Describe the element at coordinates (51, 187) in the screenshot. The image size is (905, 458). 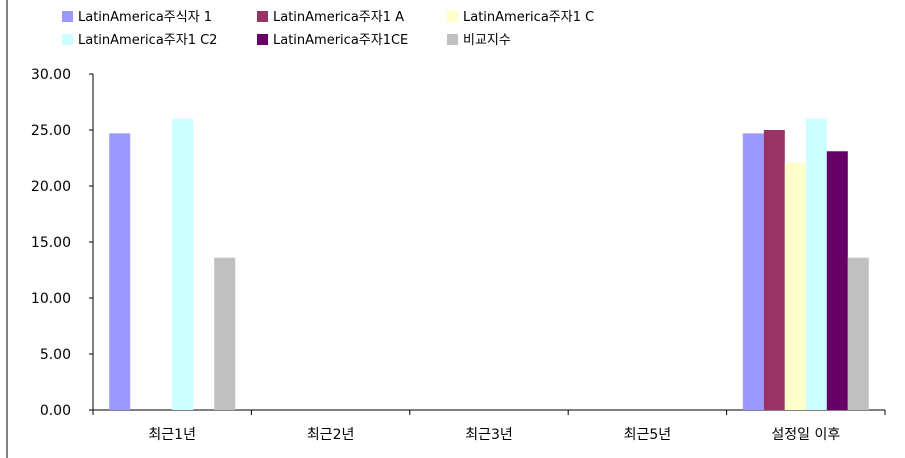
I see `y-tick-label: 20.00` at that location.